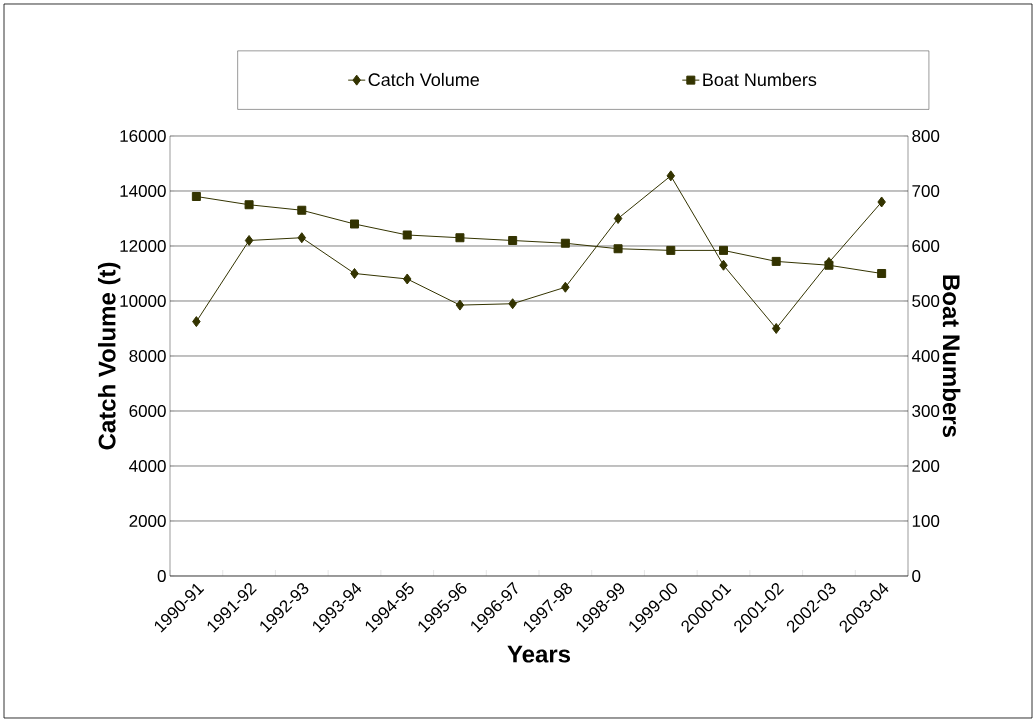 The image size is (1036, 722). What do you see at coordinates (143, 301) in the screenshot?
I see `y-tick-label: 10000` at bounding box center [143, 301].